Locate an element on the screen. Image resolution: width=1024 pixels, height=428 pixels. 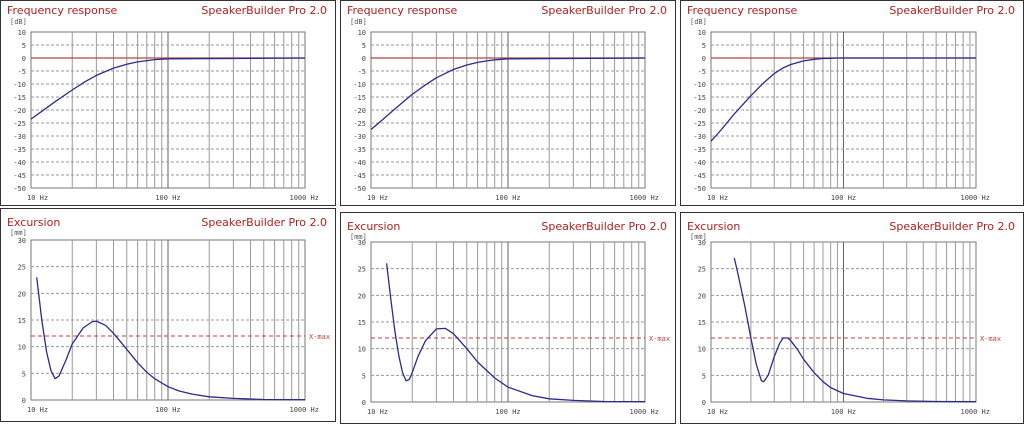
y-tick-label: -25 is located at coordinates (699, 124).